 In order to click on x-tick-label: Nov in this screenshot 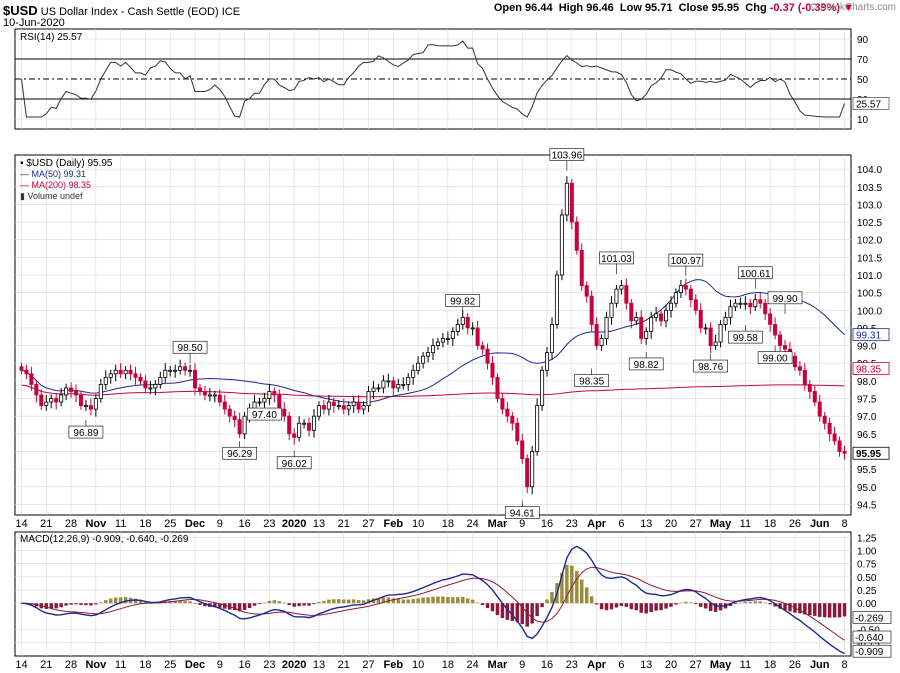, I will do `click(96, 524)`.